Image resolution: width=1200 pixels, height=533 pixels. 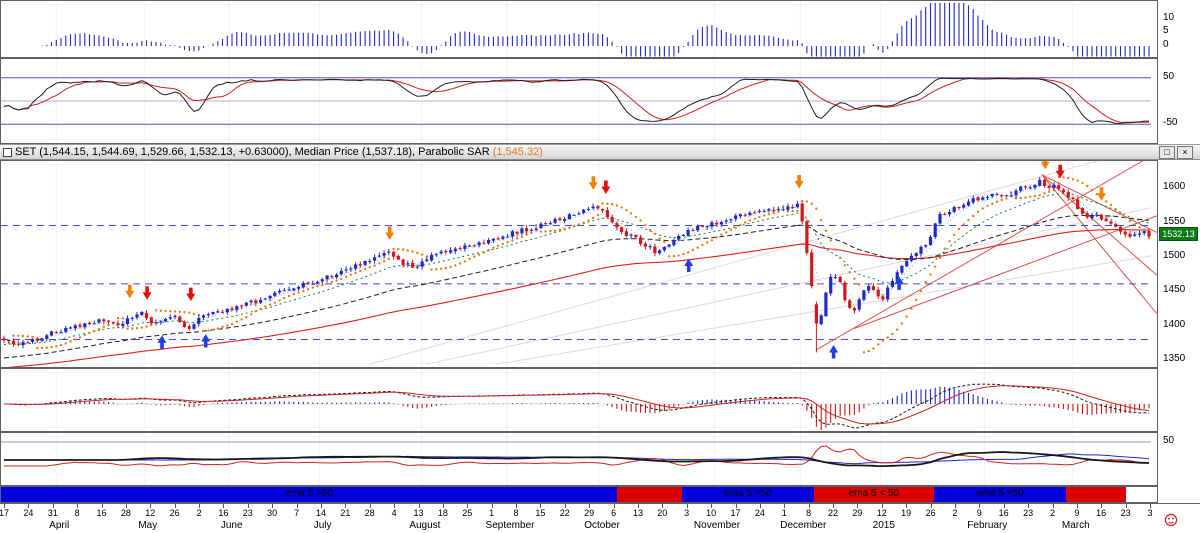 What do you see at coordinates (857, 513) in the screenshot?
I see `x-axis-day-label: 29` at bounding box center [857, 513].